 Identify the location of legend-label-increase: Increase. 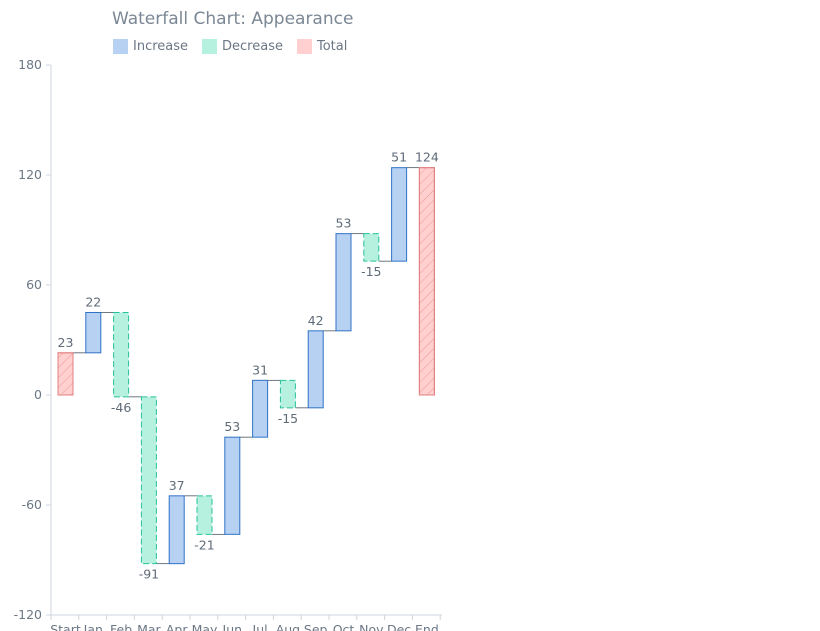
(161, 46).